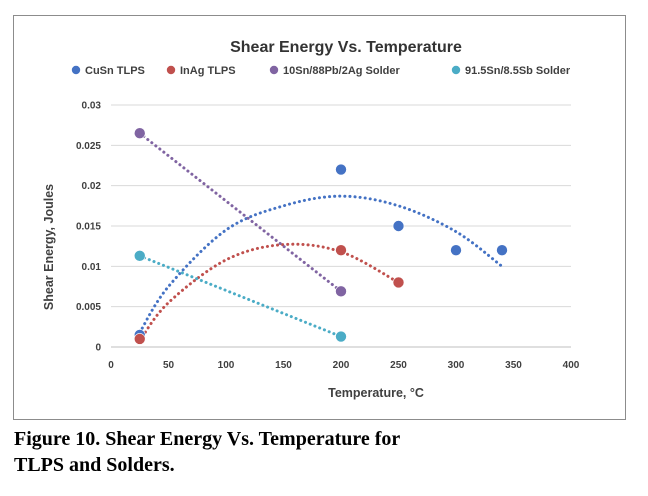 The width and height of the screenshot is (648, 496). I want to click on x-tick-label: 150, so click(283, 365).